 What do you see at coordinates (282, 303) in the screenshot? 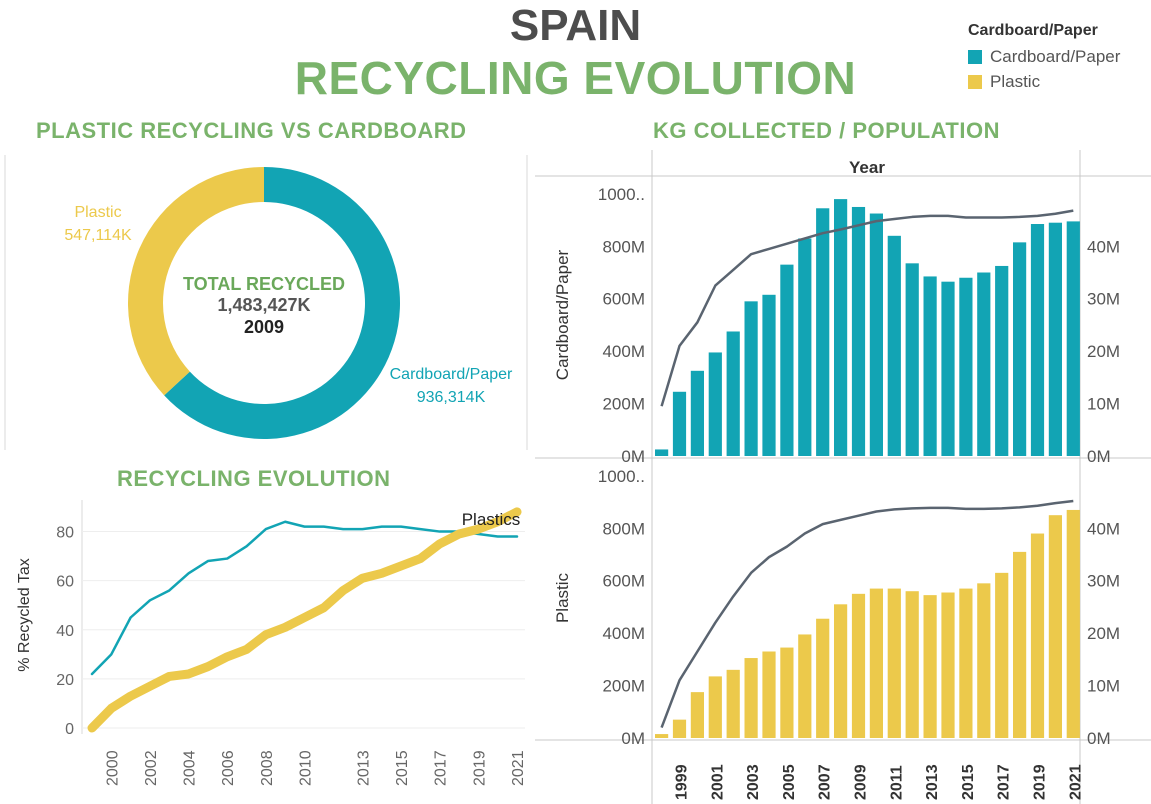
I see `donut-slice-cardboard` at bounding box center [282, 303].